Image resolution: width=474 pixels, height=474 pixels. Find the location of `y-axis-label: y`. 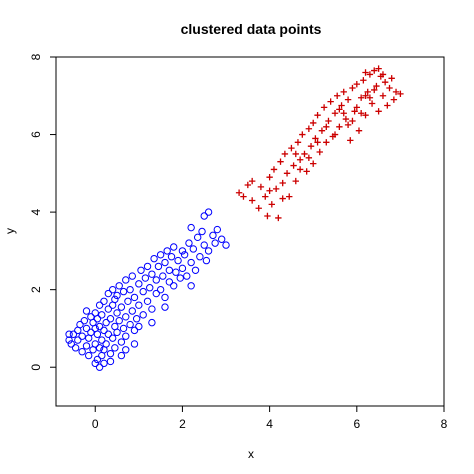

y-axis-label: y is located at coordinates (10, 231).